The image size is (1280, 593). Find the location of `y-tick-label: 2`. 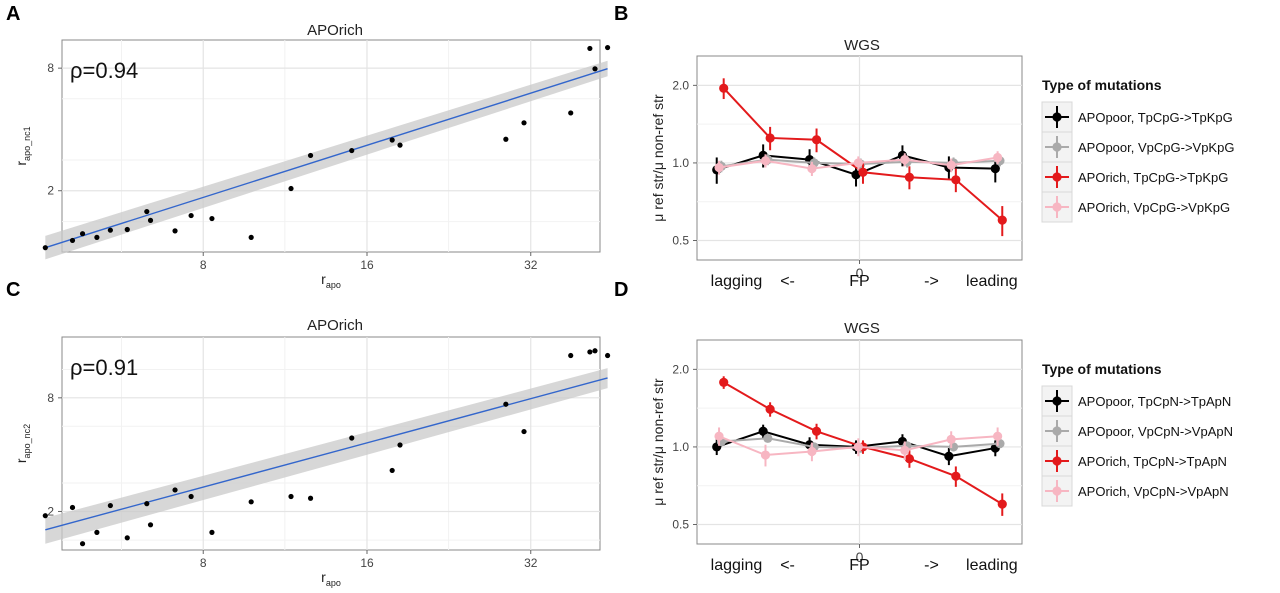

y-tick-label: 2 is located at coordinates (50, 191).